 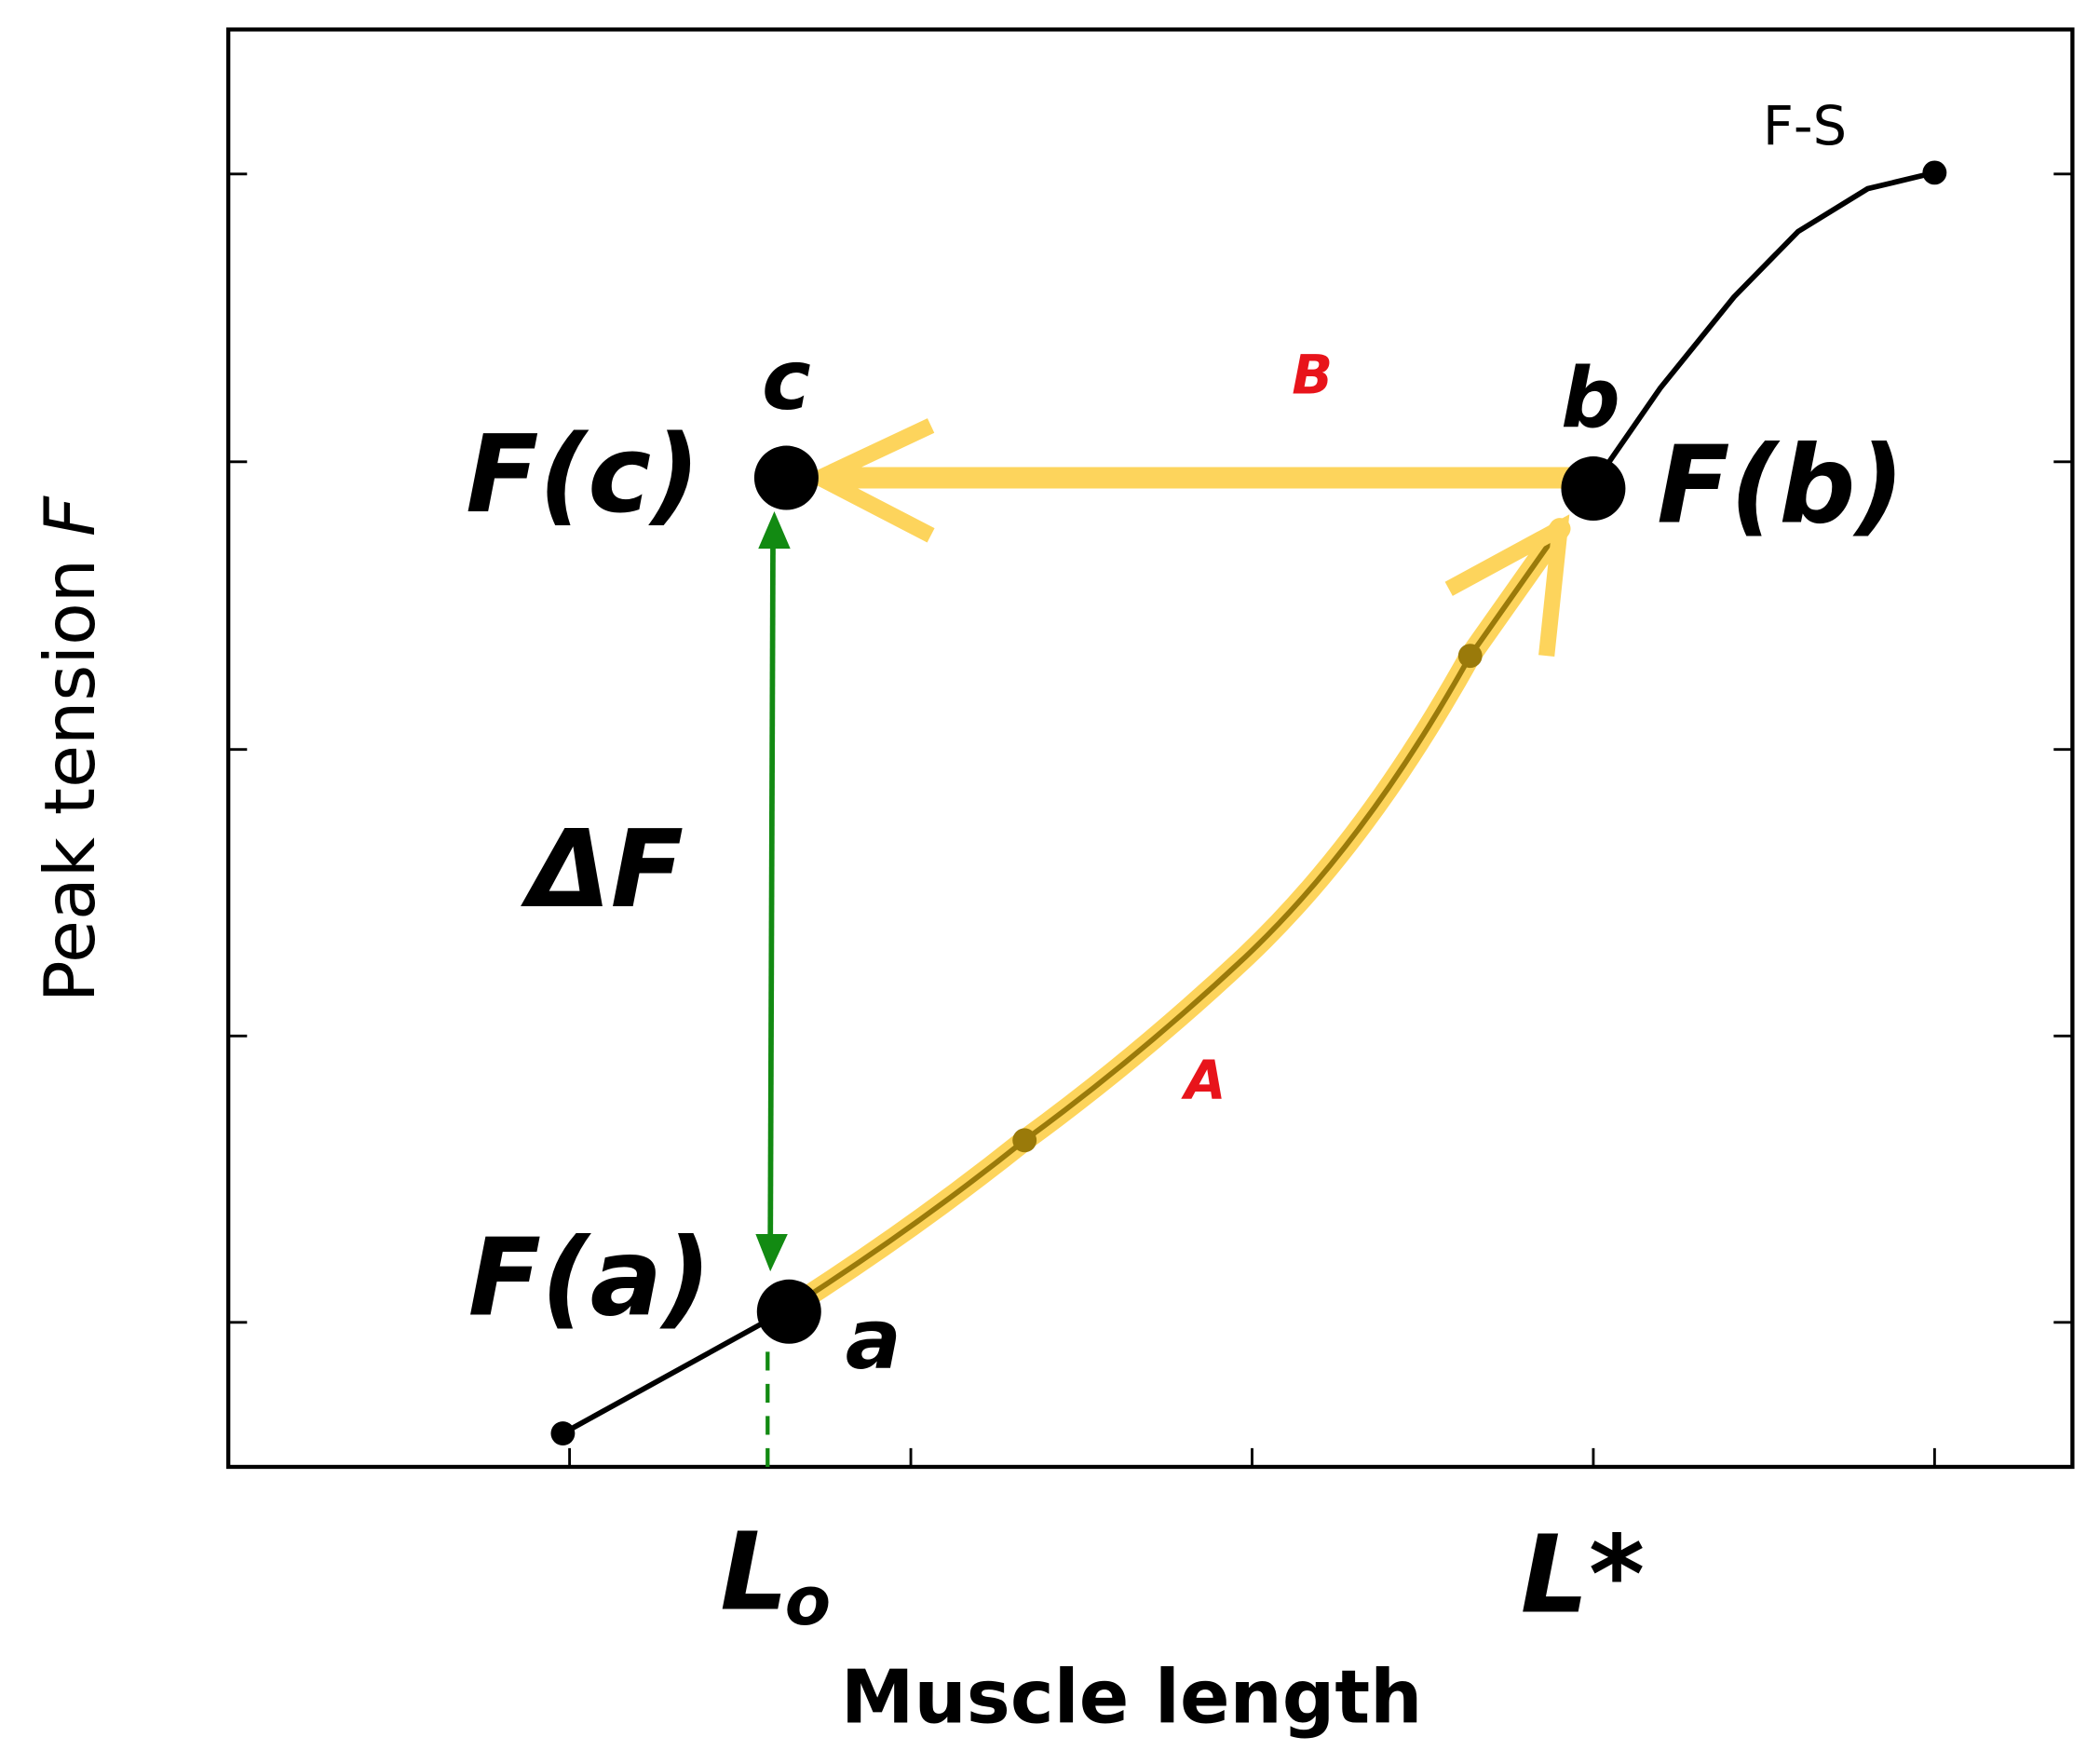 What do you see at coordinates (583, 475) in the screenshot?
I see `force-label: F(c)` at bounding box center [583, 475].